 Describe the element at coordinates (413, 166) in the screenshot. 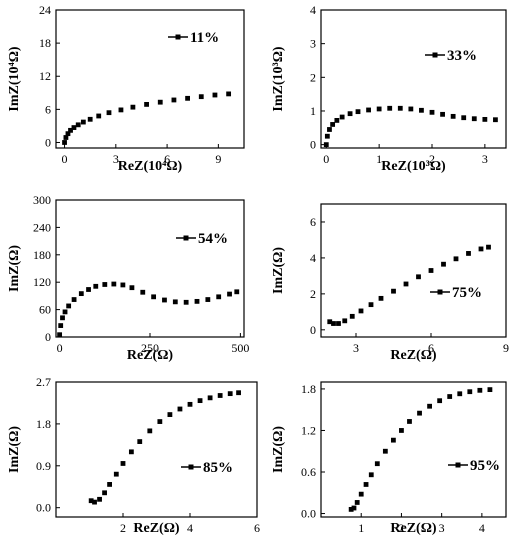

I see `x-axis-label: ReZ(10³Ω)` at that location.